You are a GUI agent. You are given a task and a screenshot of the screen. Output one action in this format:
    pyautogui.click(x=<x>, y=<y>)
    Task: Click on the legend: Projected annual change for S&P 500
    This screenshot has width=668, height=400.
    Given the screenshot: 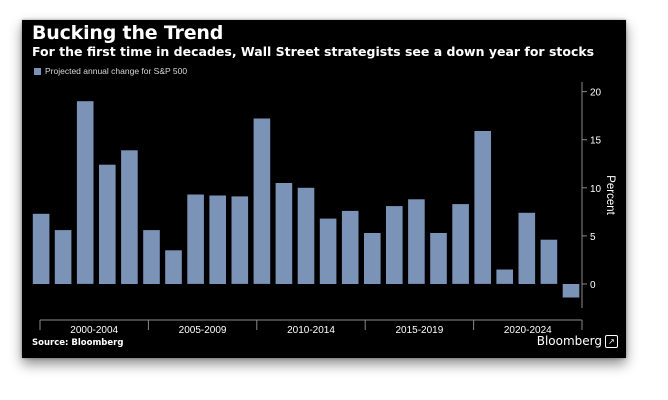 What is the action you would take?
    pyautogui.click(x=110, y=71)
    